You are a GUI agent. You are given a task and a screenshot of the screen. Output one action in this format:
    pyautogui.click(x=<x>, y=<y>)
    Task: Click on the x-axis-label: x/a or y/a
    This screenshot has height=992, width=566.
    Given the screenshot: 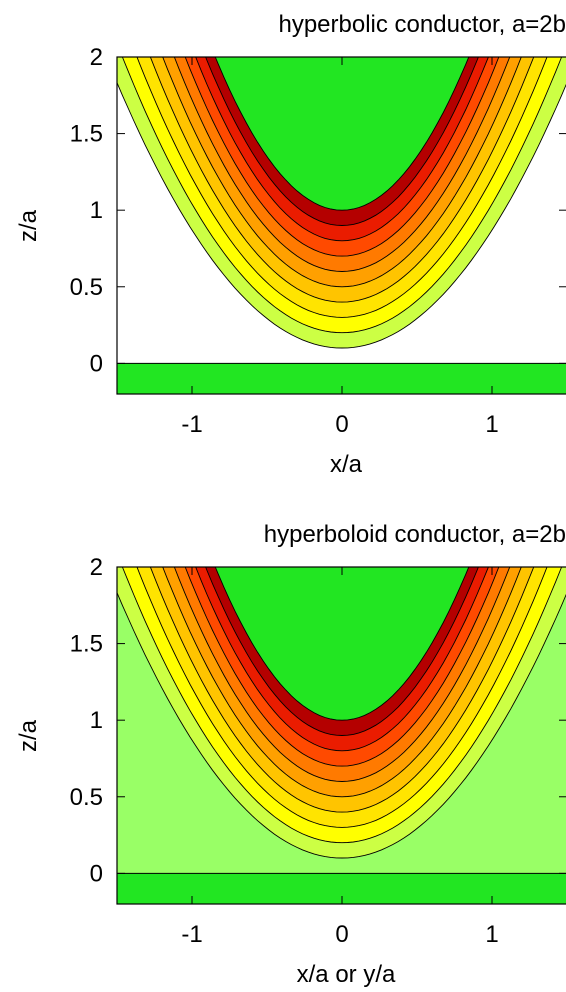 What is the action you would take?
    pyautogui.click(x=346, y=974)
    